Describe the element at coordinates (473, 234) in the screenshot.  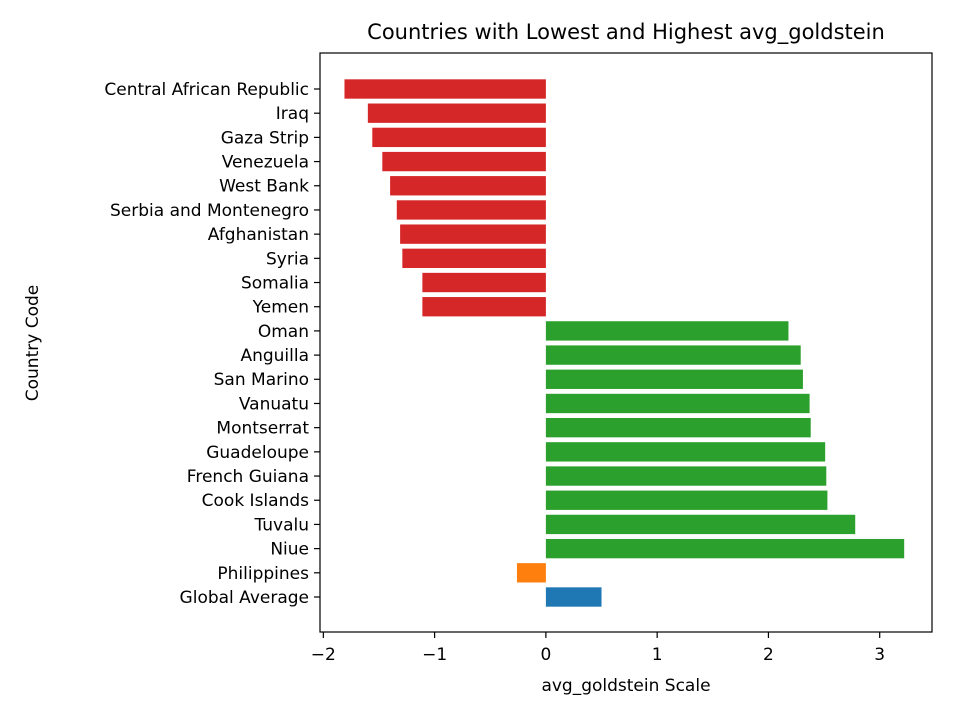
I see `bar-afghanistan` at that location.